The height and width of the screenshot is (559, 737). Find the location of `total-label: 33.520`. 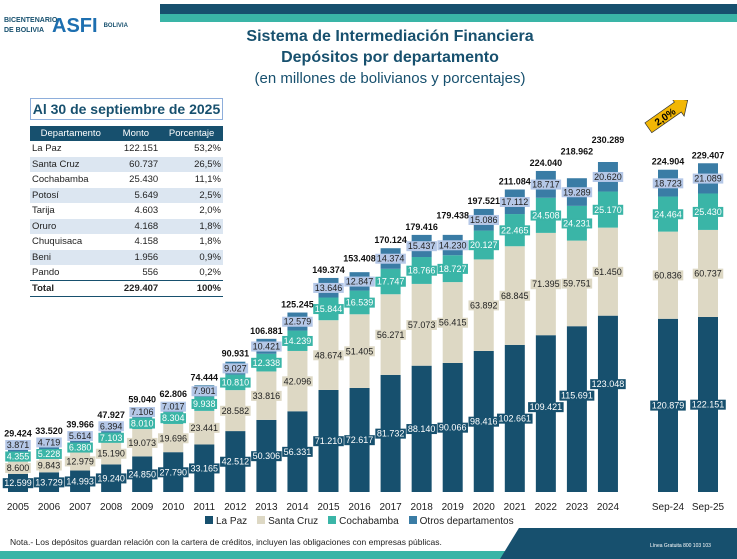

total-label: 33.520 is located at coordinates (49, 431).